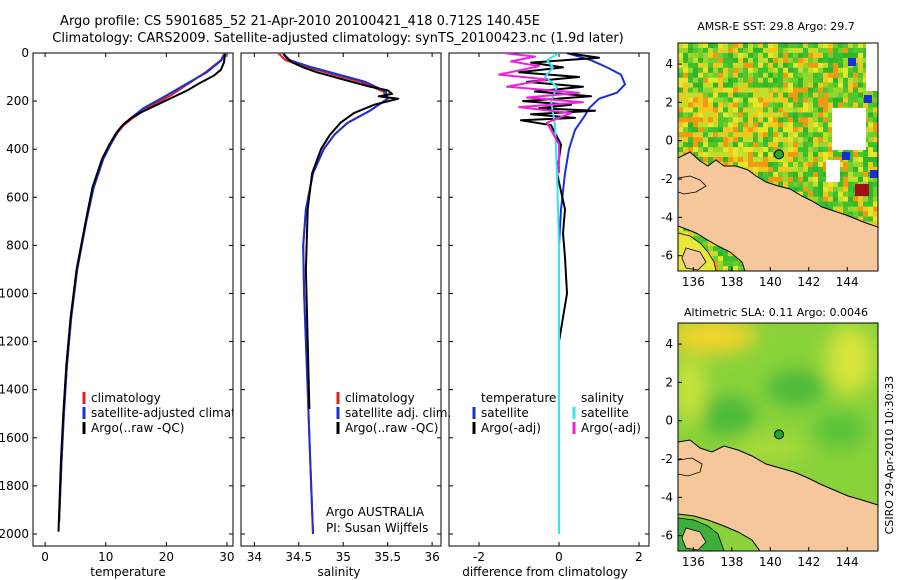  Describe the element at coordinates (669, 64) in the screenshot. I see `y-tick-label: 4` at that location.